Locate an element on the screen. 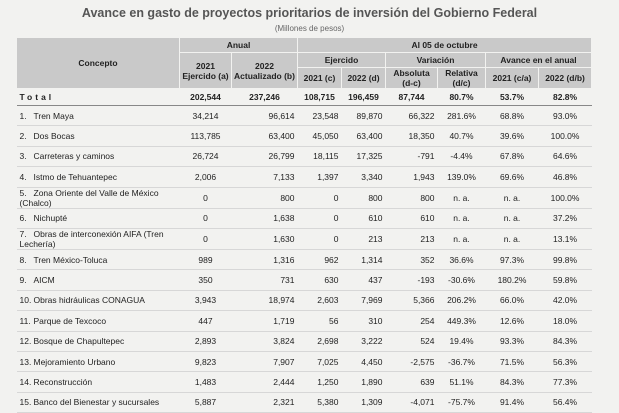 Image resolution: width=619 pixels, height=413 pixels. value-cell: 3,222 is located at coordinates (363, 341).